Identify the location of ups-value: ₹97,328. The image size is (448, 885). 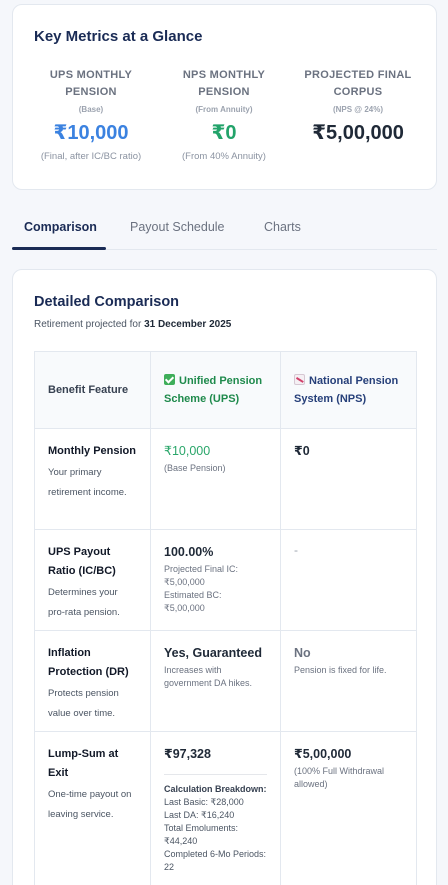
(187, 754).